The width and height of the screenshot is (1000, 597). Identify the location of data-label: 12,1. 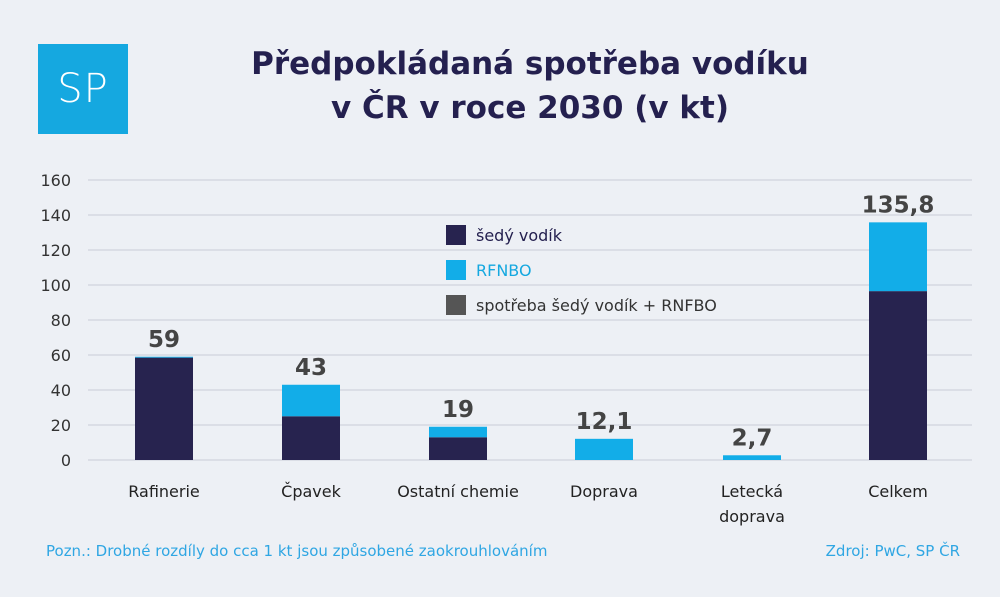
(604, 422).